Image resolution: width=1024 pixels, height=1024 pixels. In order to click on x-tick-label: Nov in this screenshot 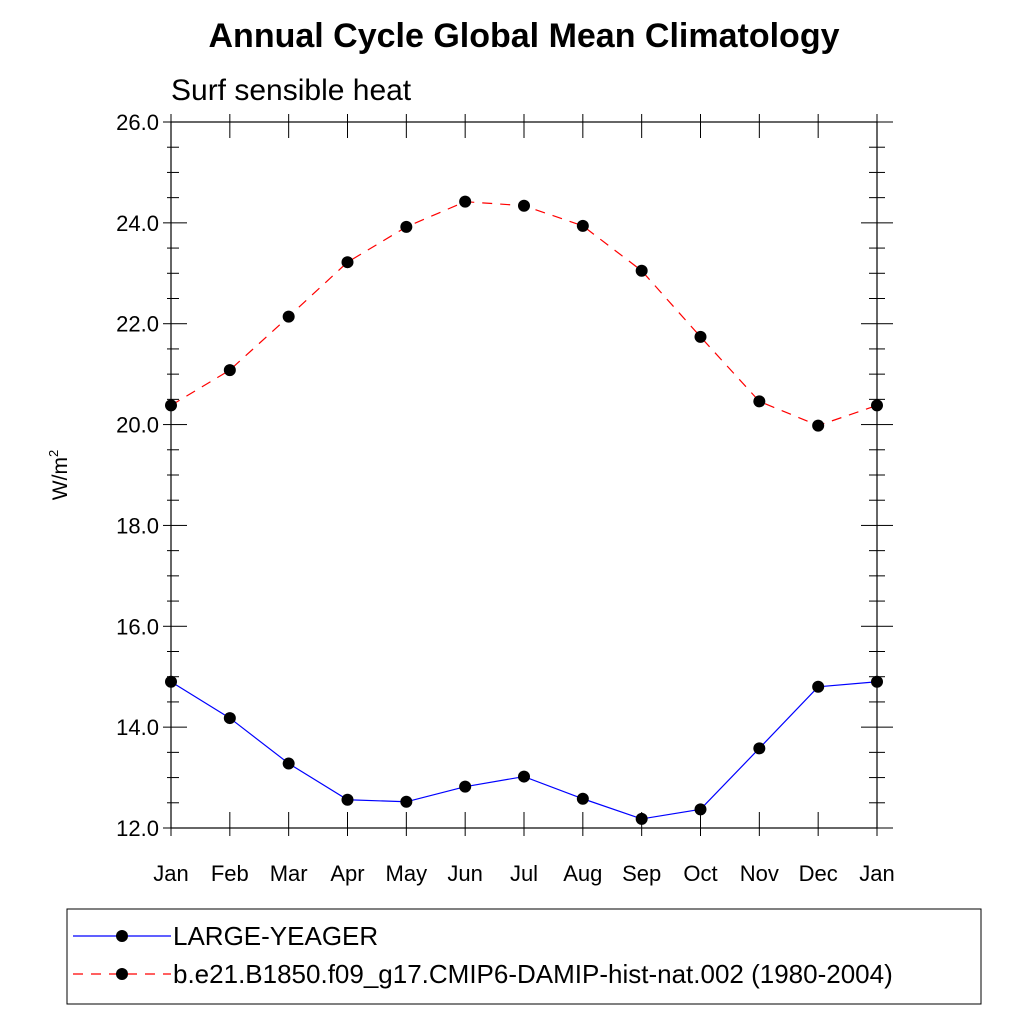, I will do `click(759, 873)`.